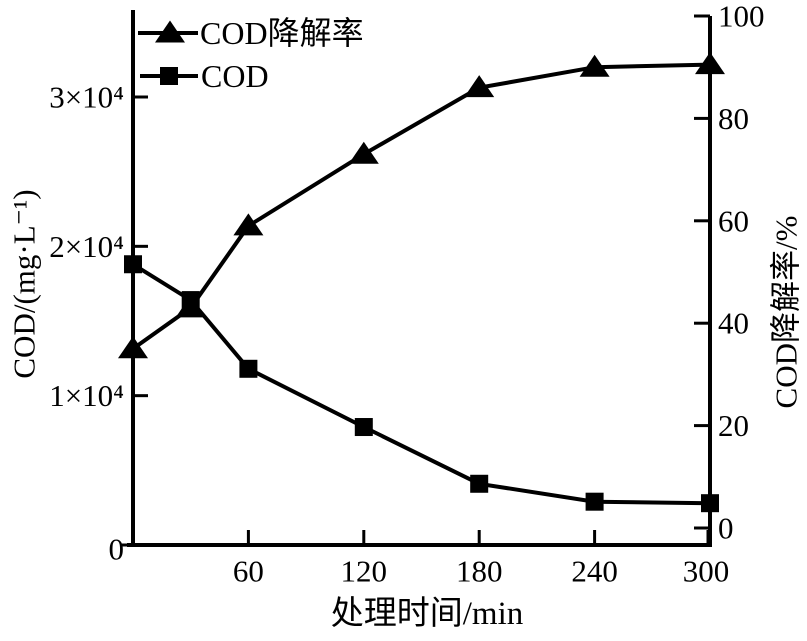  What do you see at coordinates (24, 283) in the screenshot?
I see `y-axis-left-title: COD/(mg·L⁻¹)` at bounding box center [24, 283].